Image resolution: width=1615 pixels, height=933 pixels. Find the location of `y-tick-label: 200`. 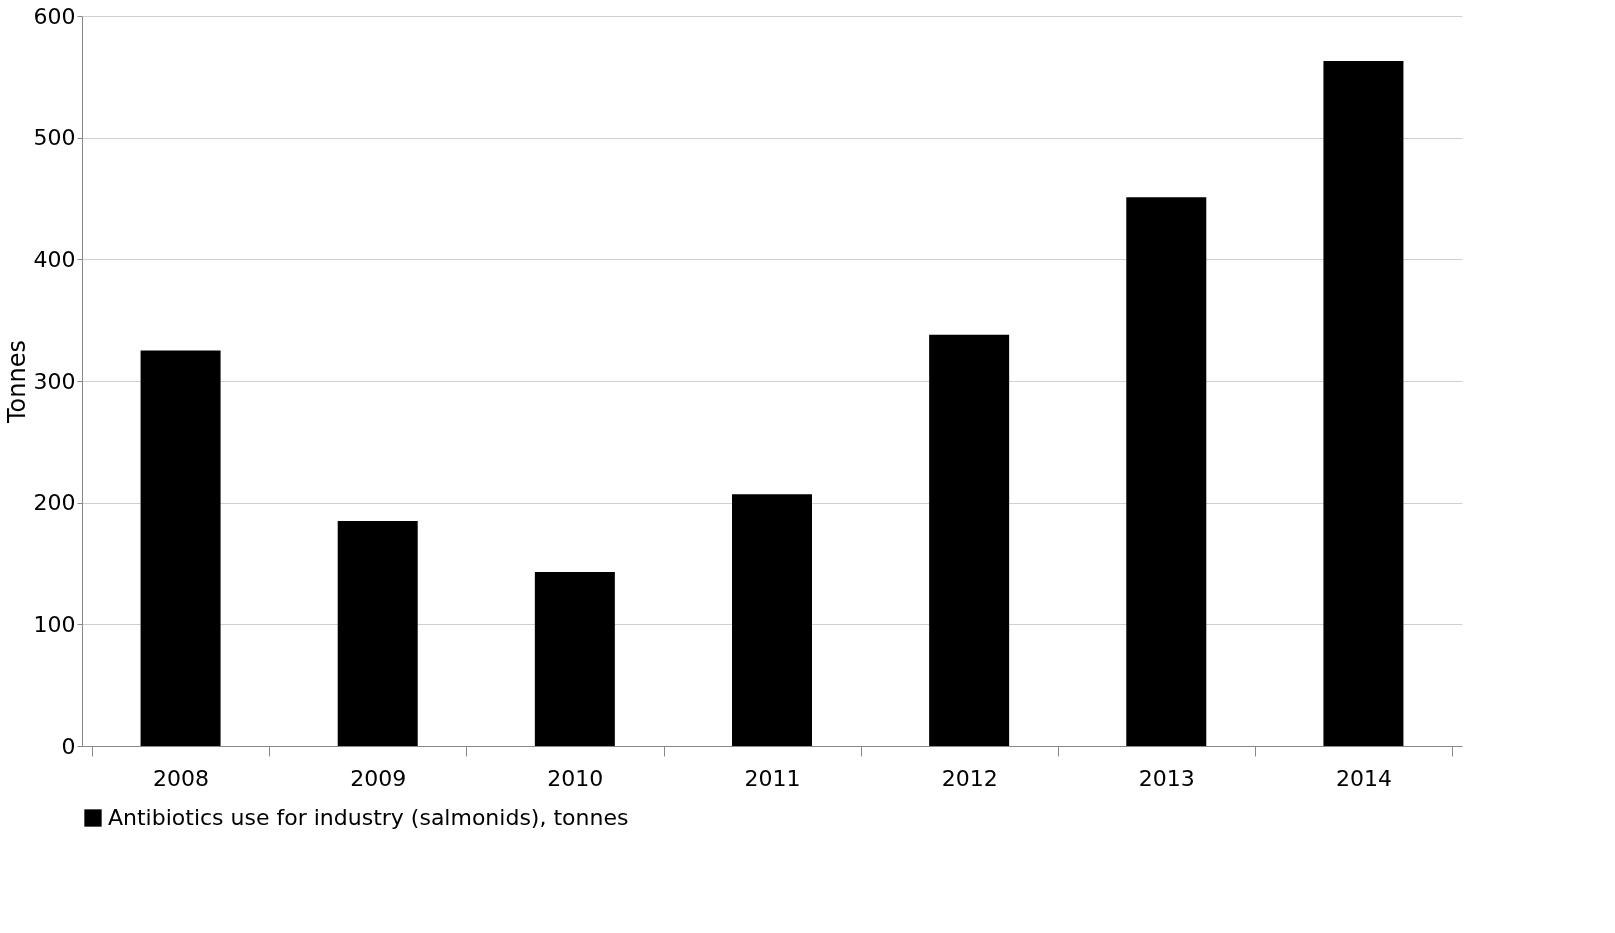

y-tick-label: 200 is located at coordinates (54, 503).